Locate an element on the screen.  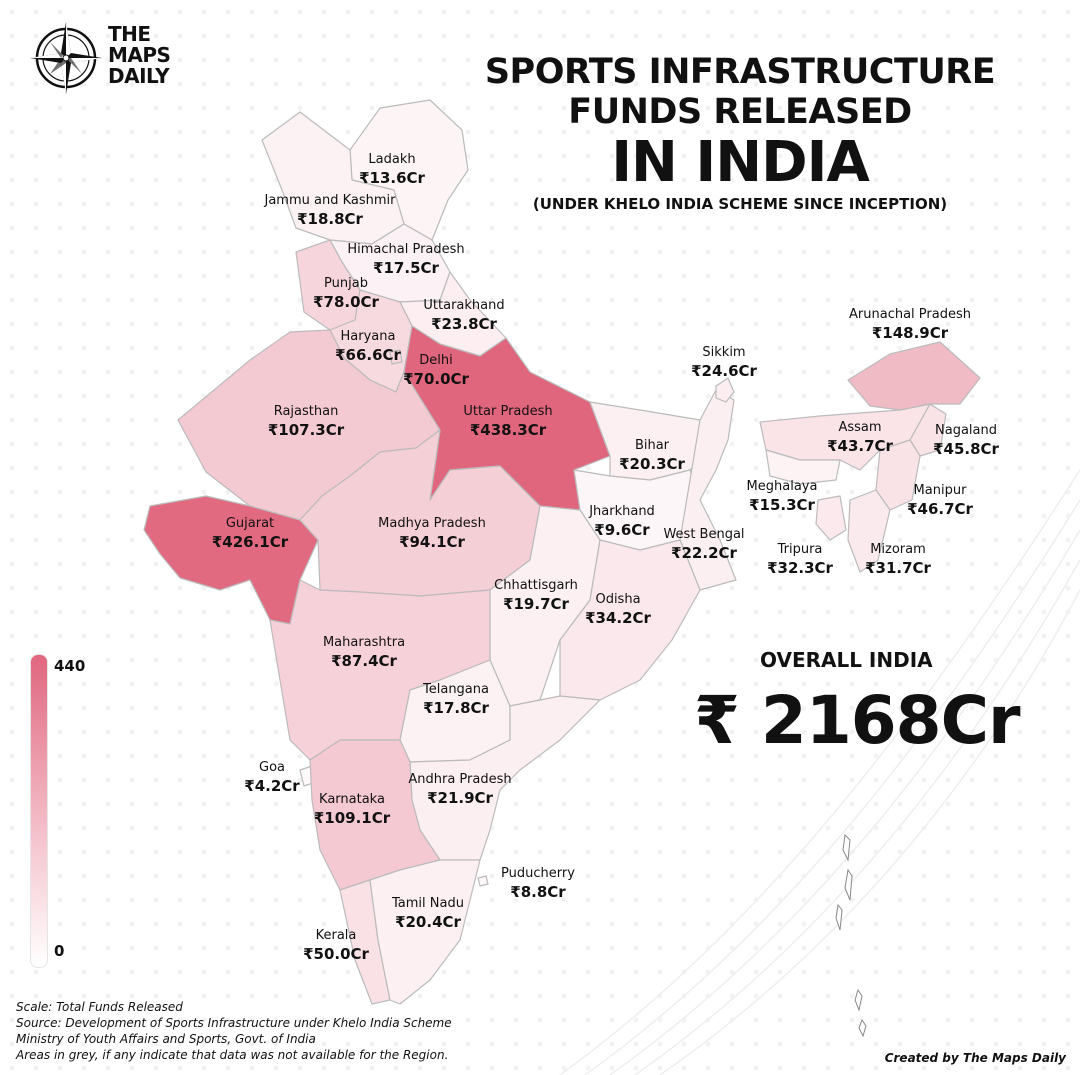
label-nagaland: Nagaland ₹45.8Cr is located at coordinates (966, 440).